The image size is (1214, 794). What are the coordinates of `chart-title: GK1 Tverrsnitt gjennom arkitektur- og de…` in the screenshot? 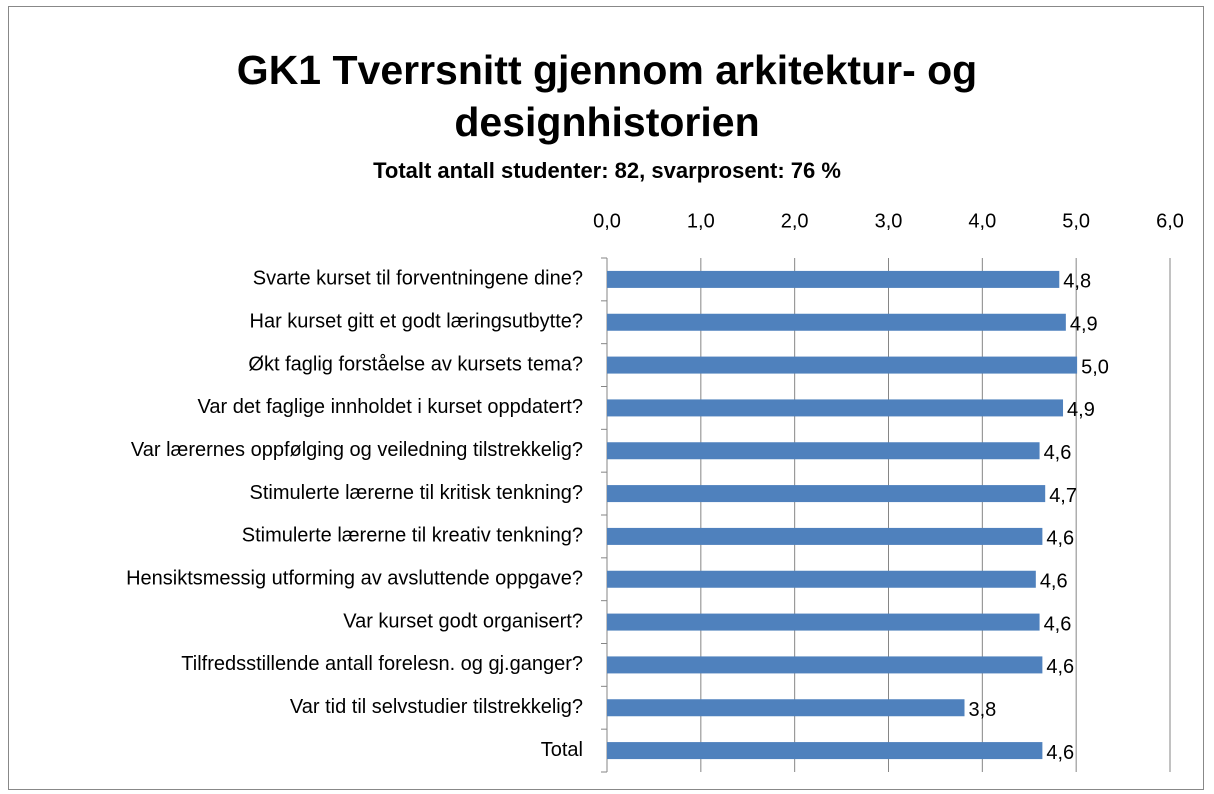 It's located at (607, 96).